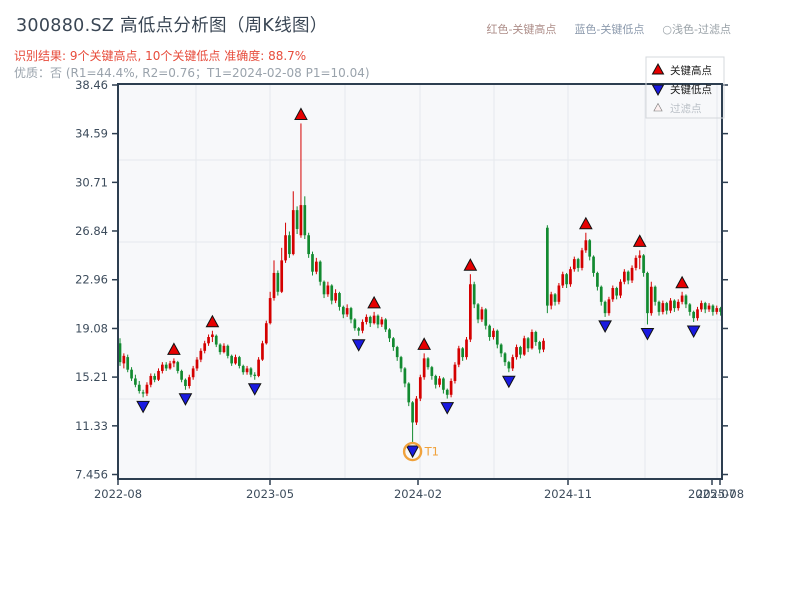  Describe the element at coordinates (658, 68) in the screenshot. I see `key-high-icon` at that location.